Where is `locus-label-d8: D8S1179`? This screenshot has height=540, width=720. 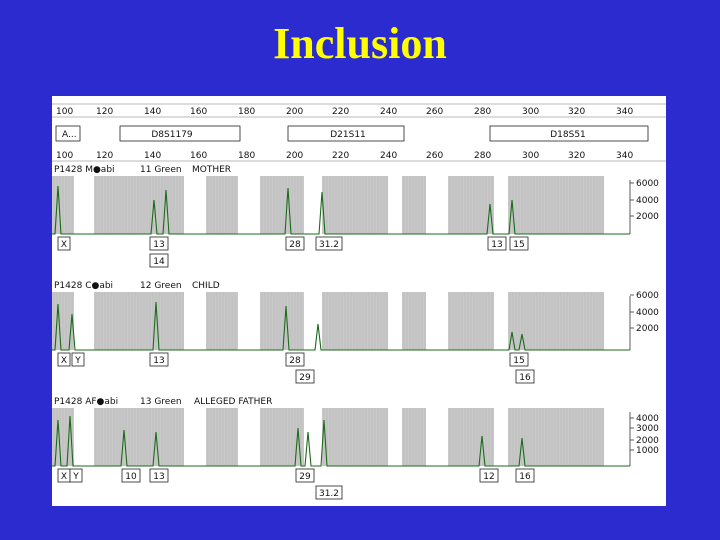
locus-label-d8: D8S1179 is located at coordinates (172, 135).